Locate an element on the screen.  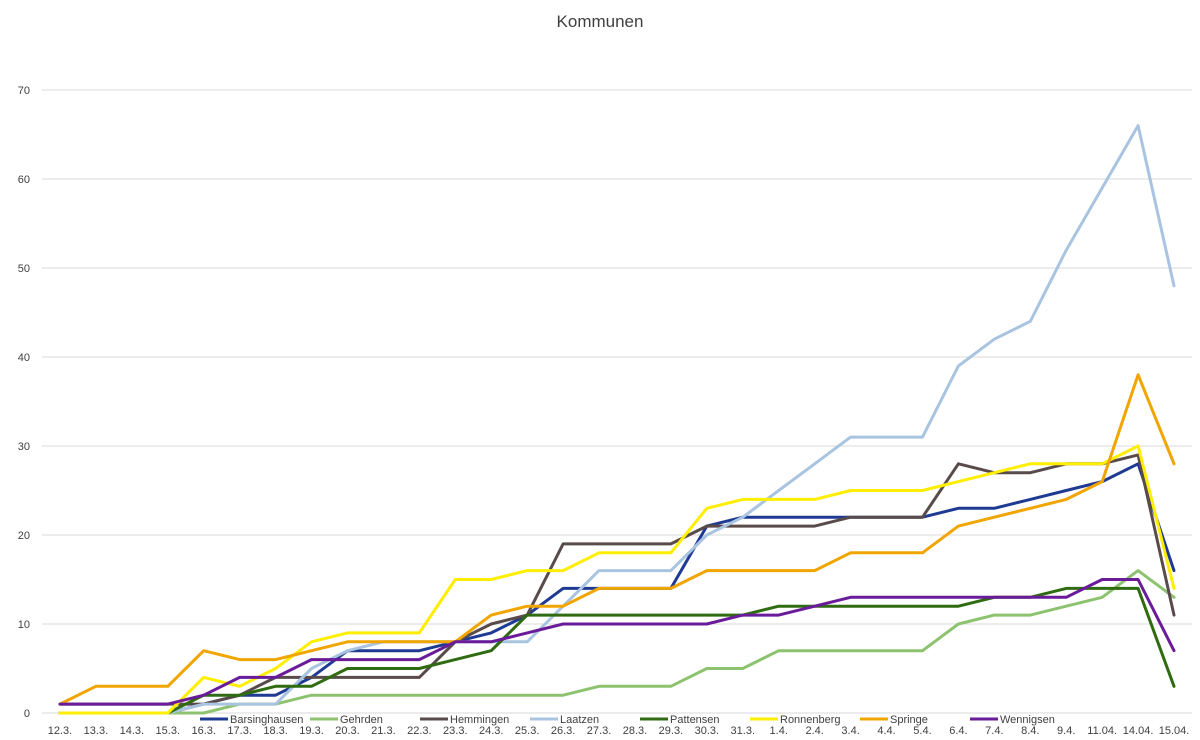
x-tick-label: 27.3. is located at coordinates (599, 731).